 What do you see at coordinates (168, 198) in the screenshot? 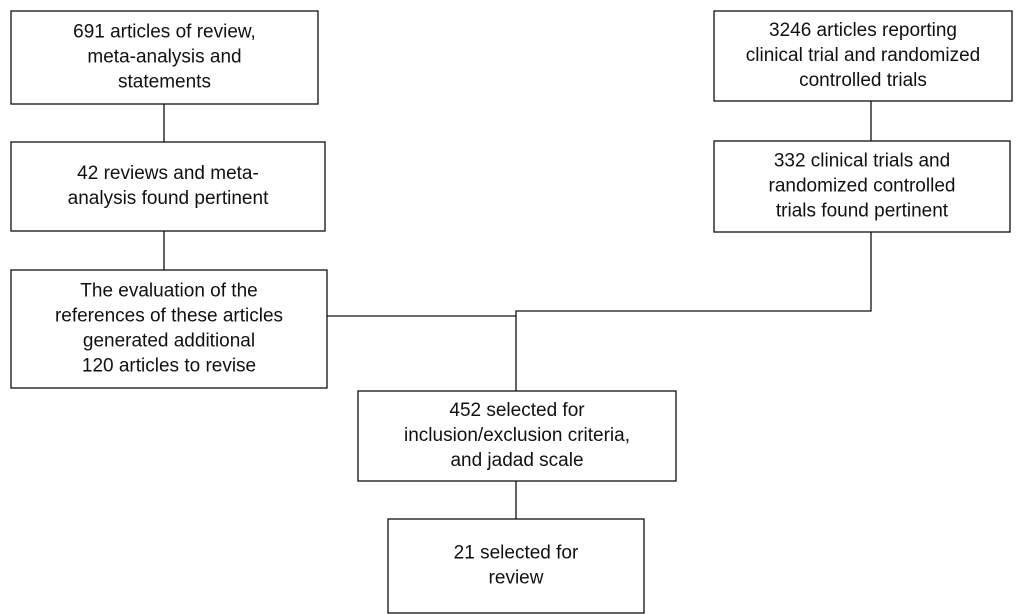
I see `node-label: analysis found pertinent` at bounding box center [168, 198].